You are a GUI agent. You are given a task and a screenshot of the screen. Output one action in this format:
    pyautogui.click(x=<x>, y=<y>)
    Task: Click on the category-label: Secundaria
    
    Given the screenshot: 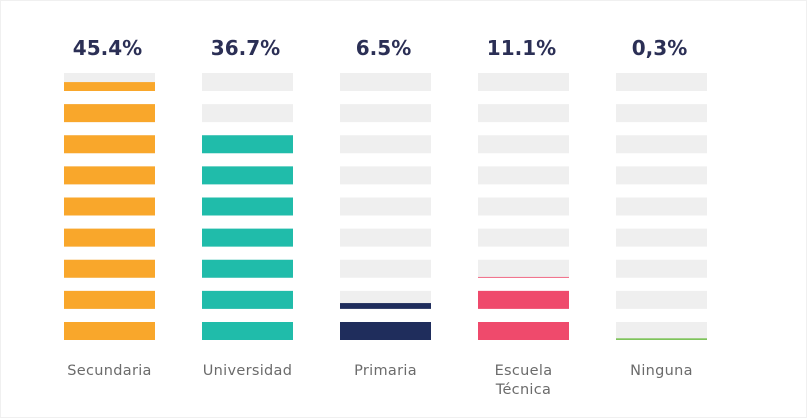 What is the action you would take?
    pyautogui.click(x=109, y=371)
    